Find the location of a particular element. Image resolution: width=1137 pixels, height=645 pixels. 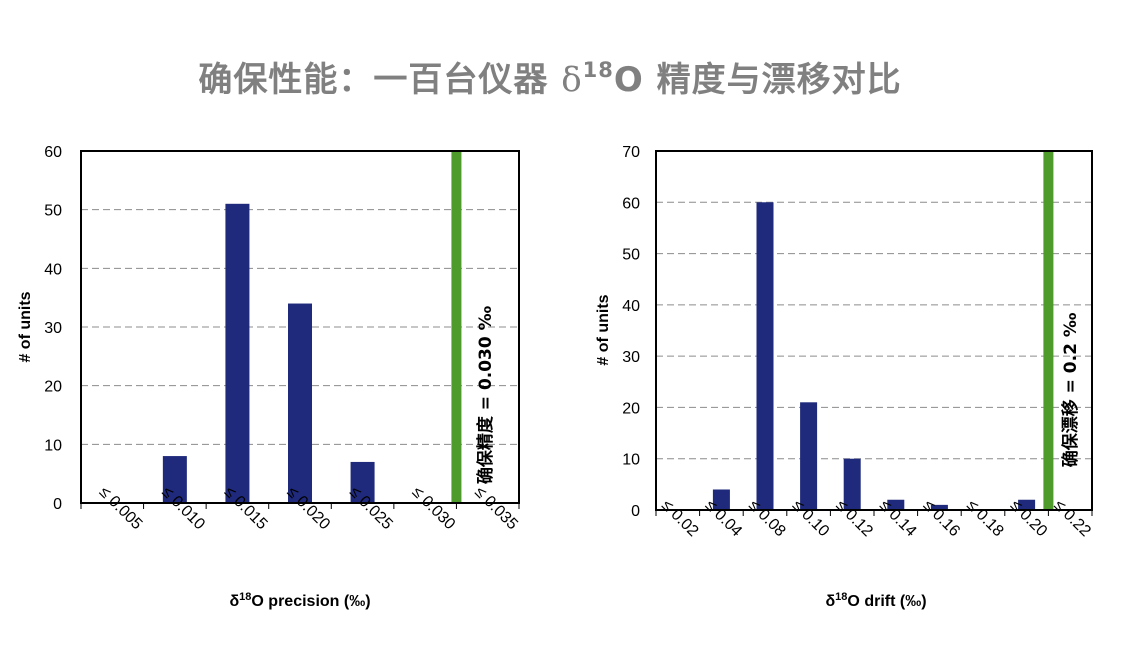

threshold-annotation: 确保精度 = 0.030 ‰ is located at coordinates (485, 394).